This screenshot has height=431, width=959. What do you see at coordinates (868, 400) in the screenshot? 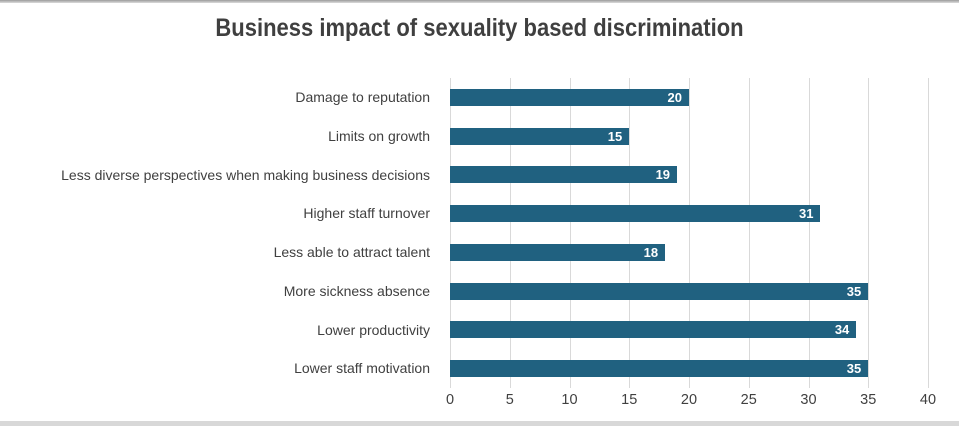
I see `x-axis-tick-label: 35` at bounding box center [868, 400].